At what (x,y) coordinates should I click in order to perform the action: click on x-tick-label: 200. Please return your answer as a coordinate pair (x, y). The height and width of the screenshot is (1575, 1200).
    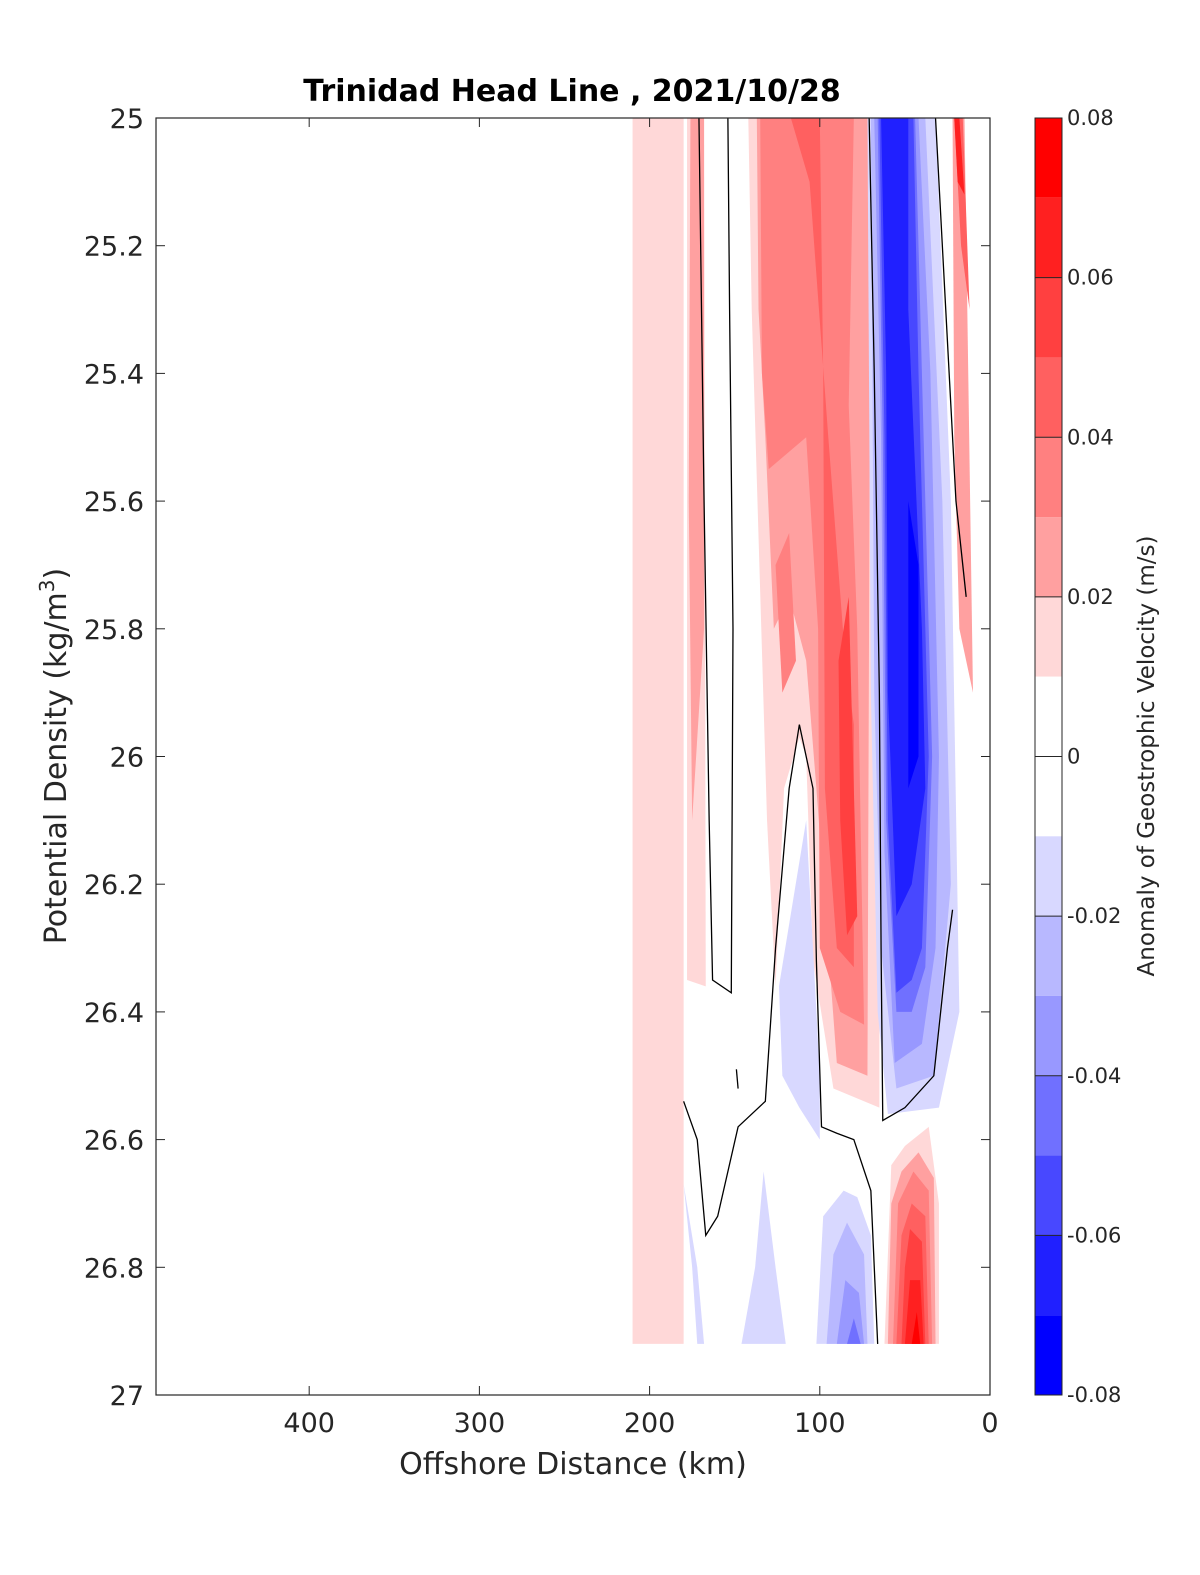
    Looking at the image, I should click on (650, 1423).